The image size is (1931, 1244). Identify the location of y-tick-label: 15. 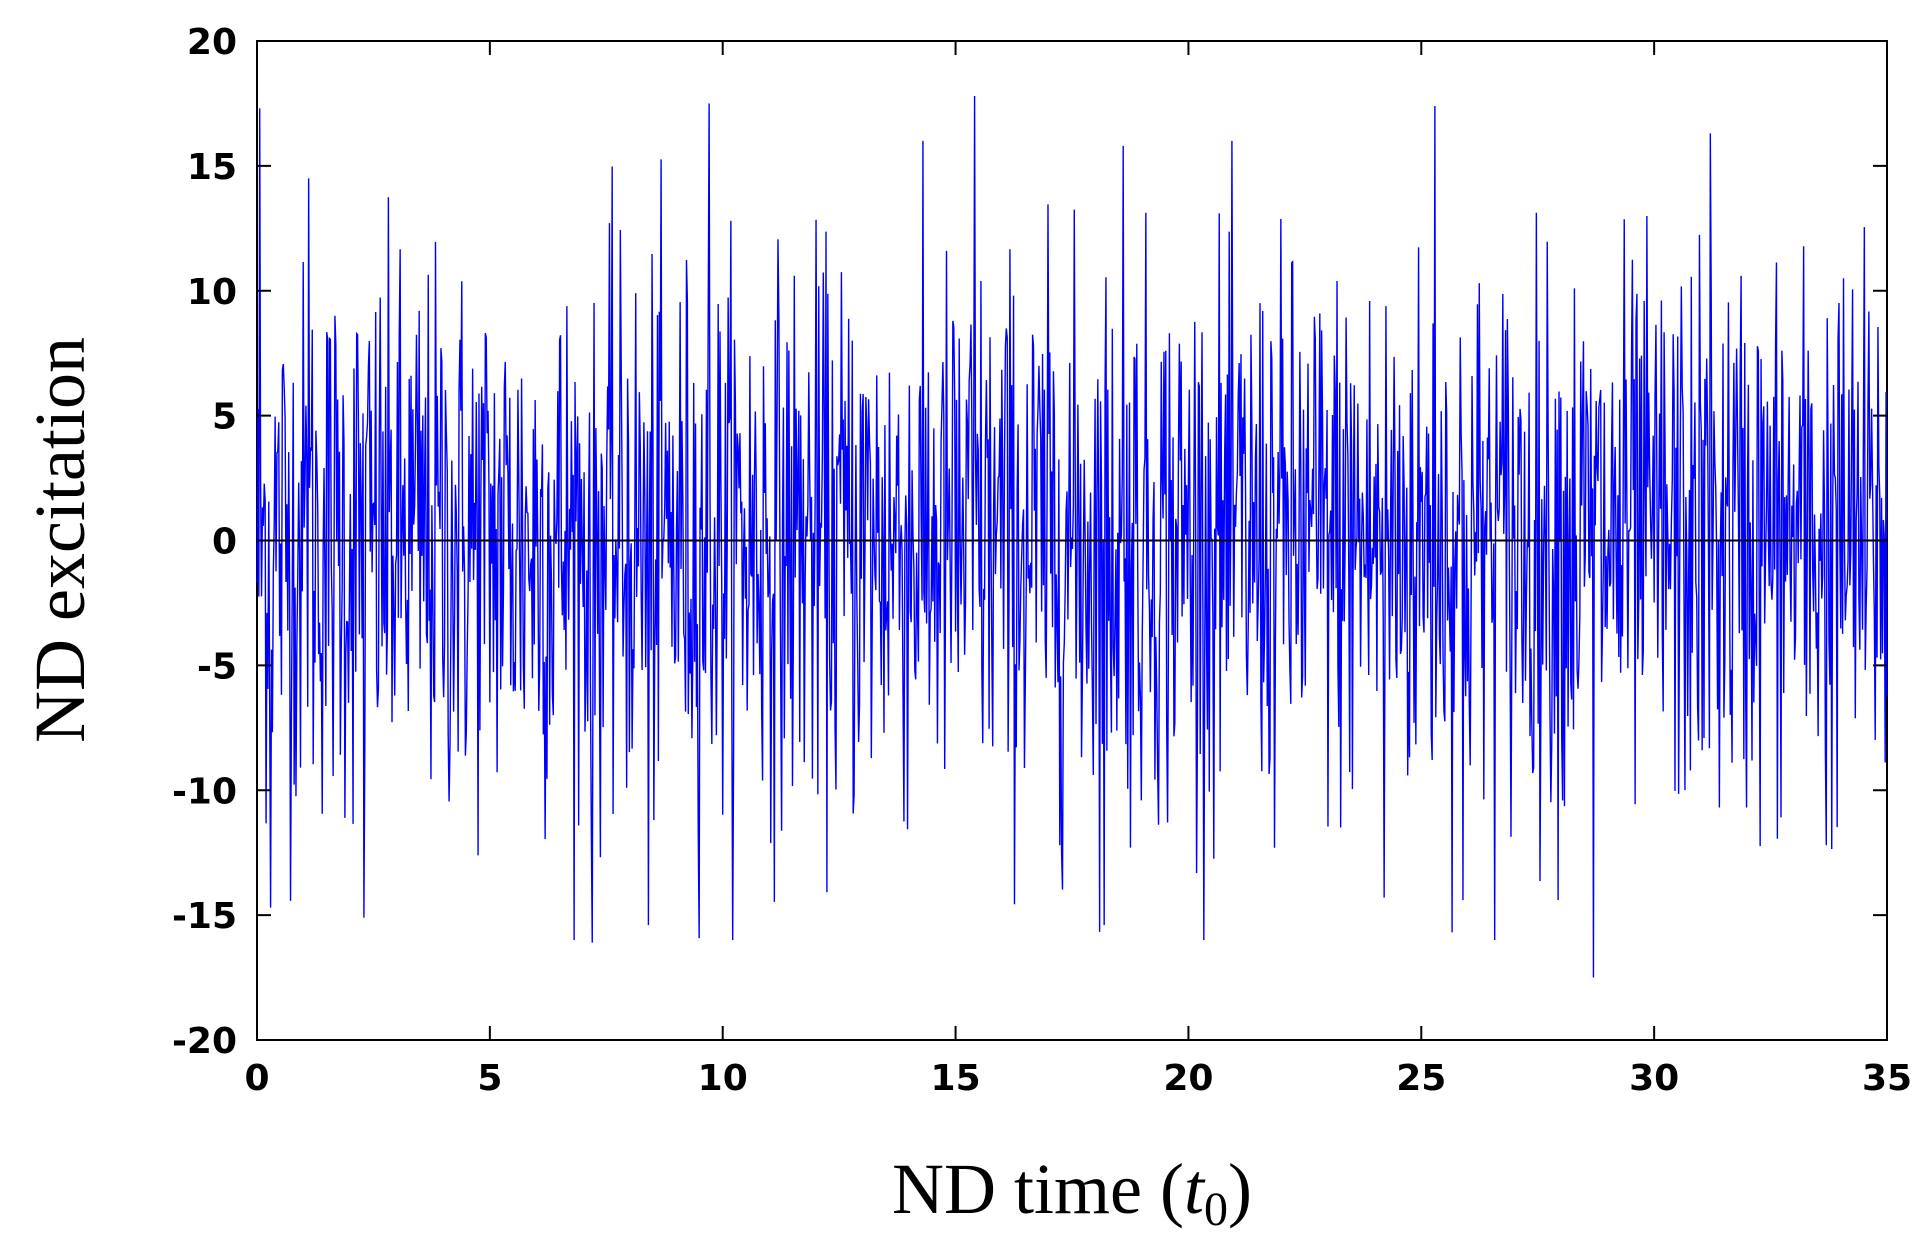
(212, 167).